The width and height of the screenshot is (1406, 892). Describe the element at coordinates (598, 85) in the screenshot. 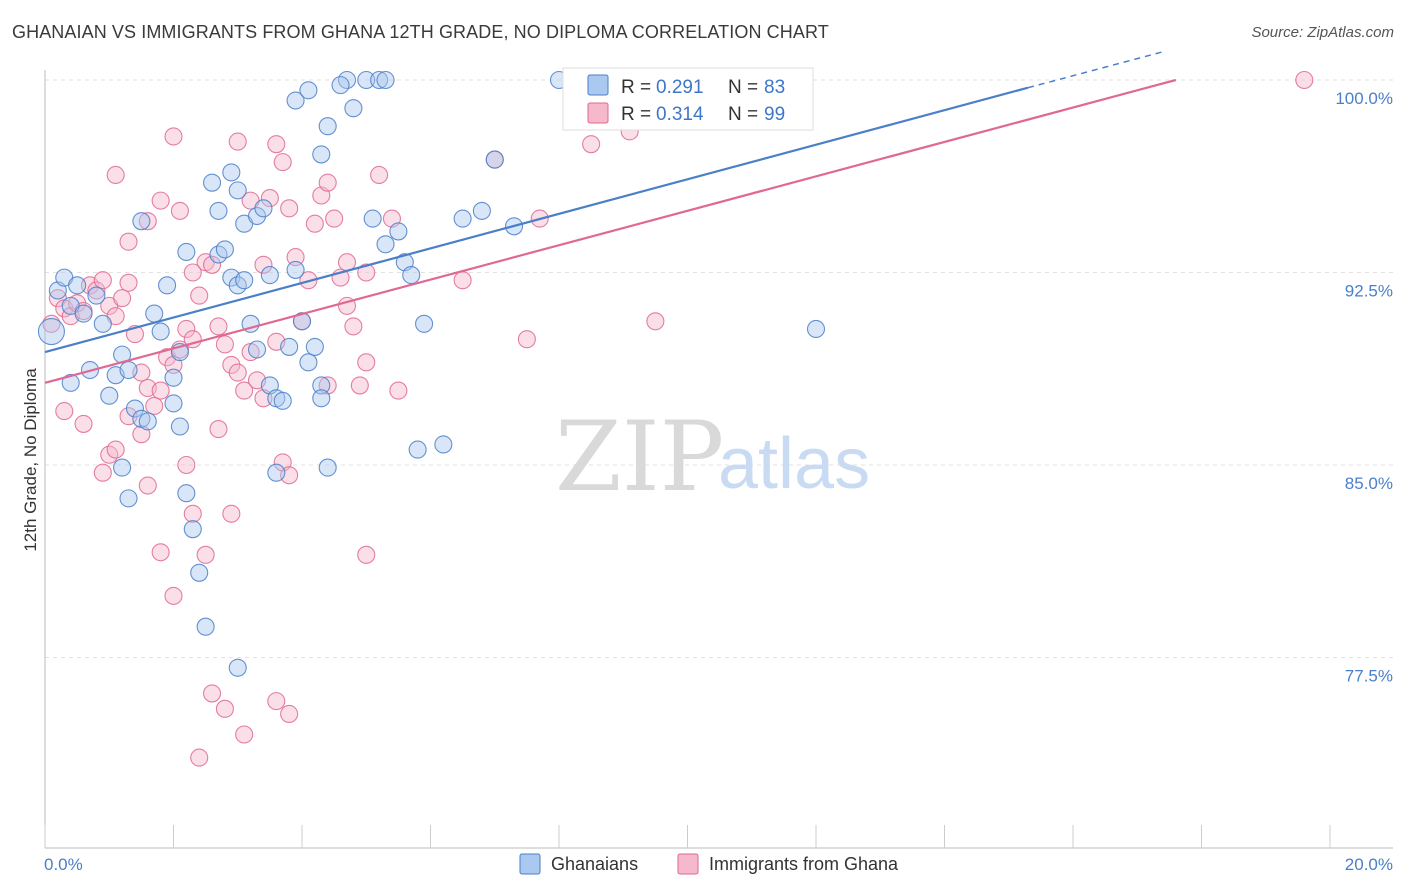

I see `legend-swatch-ghanaians` at that location.